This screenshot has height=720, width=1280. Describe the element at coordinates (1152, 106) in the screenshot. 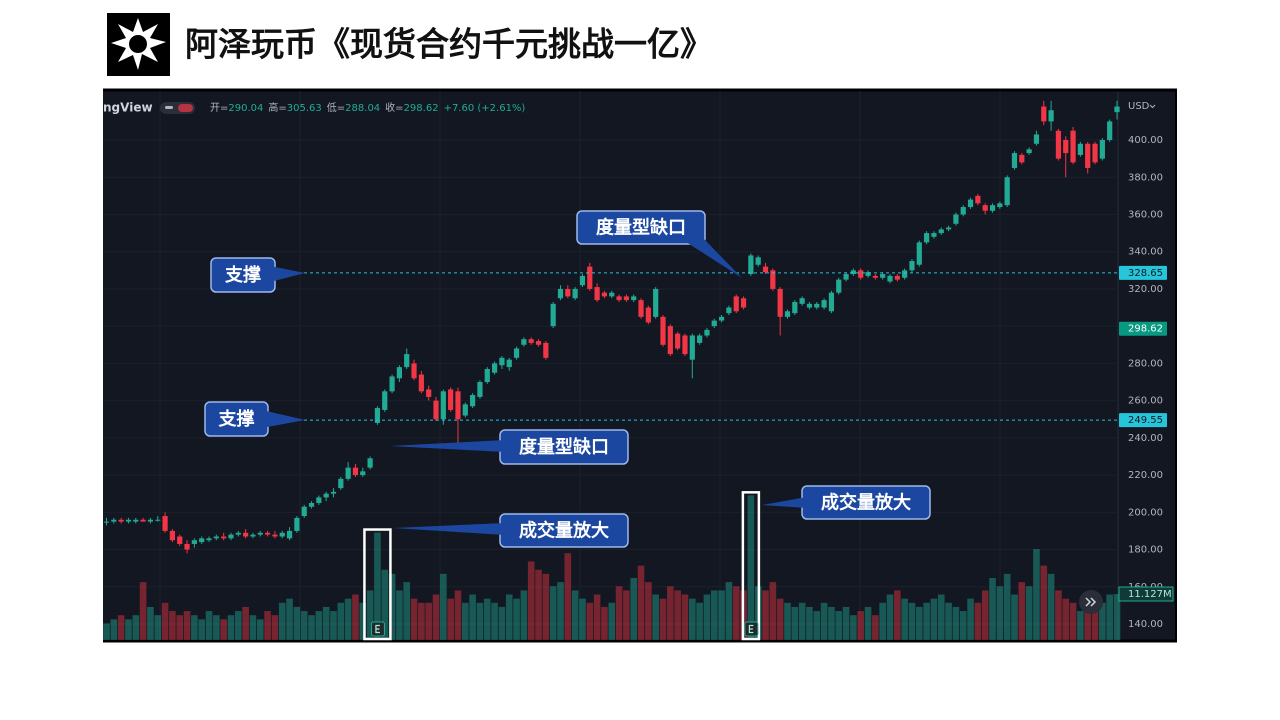

I see `currency-chevron` at that location.